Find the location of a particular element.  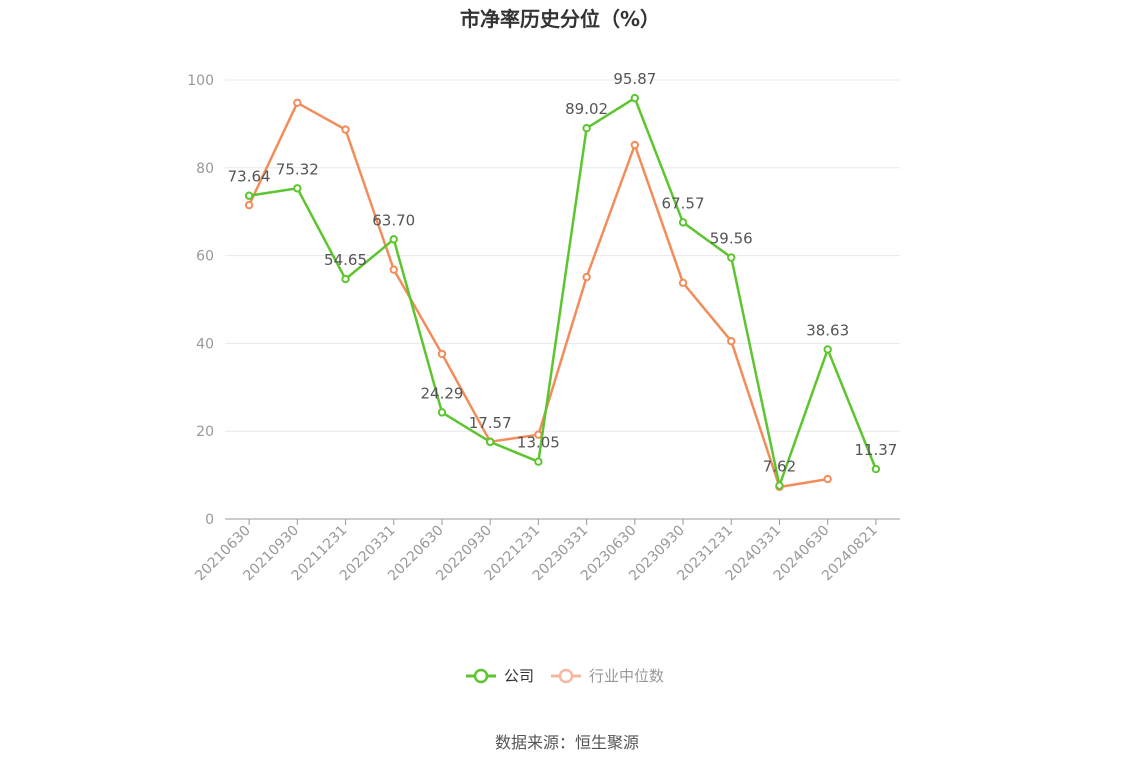

data-label: 38.63 is located at coordinates (827, 330).